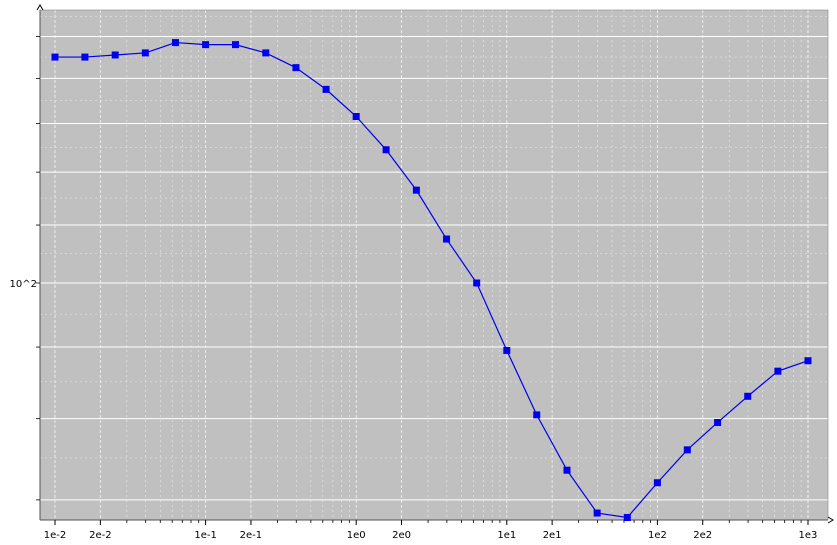 This screenshot has height=545, width=837. Describe the element at coordinates (657, 535) in the screenshot. I see `x-tick-label: 1e2` at that location.